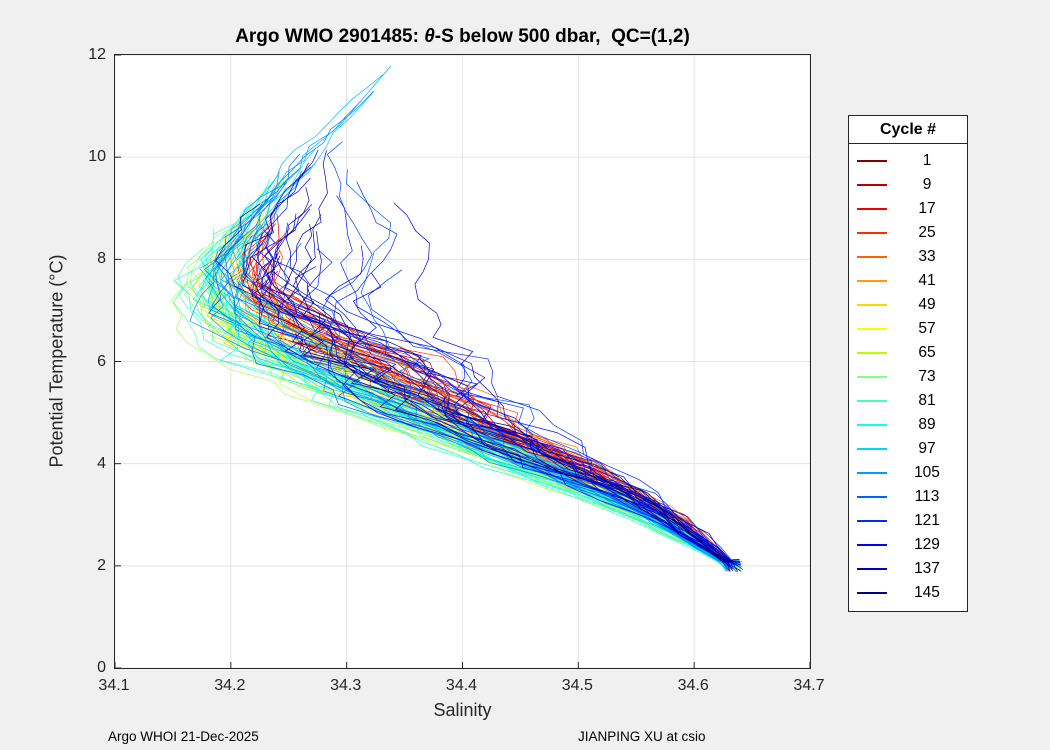 The height and width of the screenshot is (750, 1050). I want to click on legend-title: Cycle #, so click(908, 130).